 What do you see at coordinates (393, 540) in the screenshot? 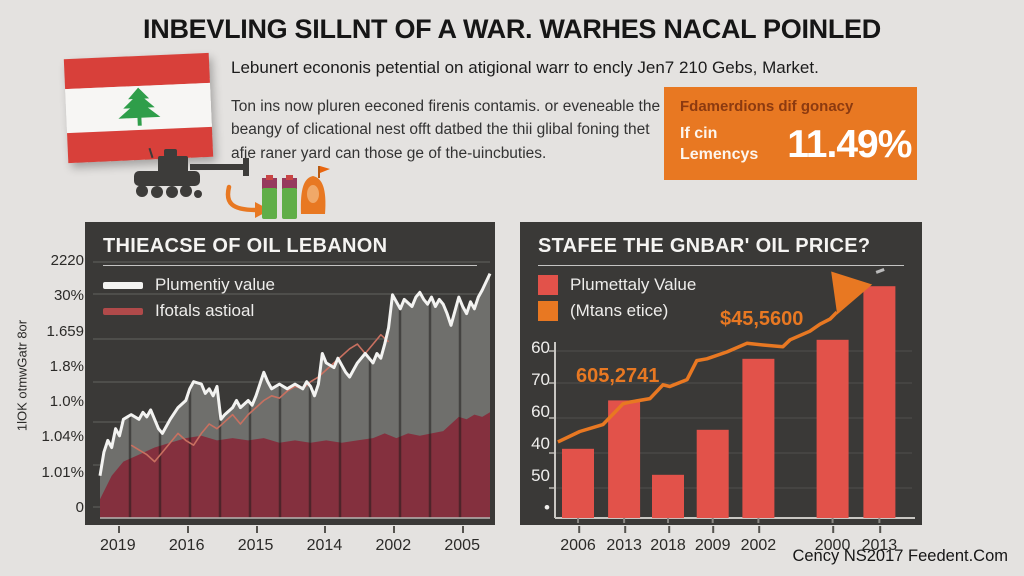
I see `axis-tick-label: 2002` at bounding box center [393, 540].